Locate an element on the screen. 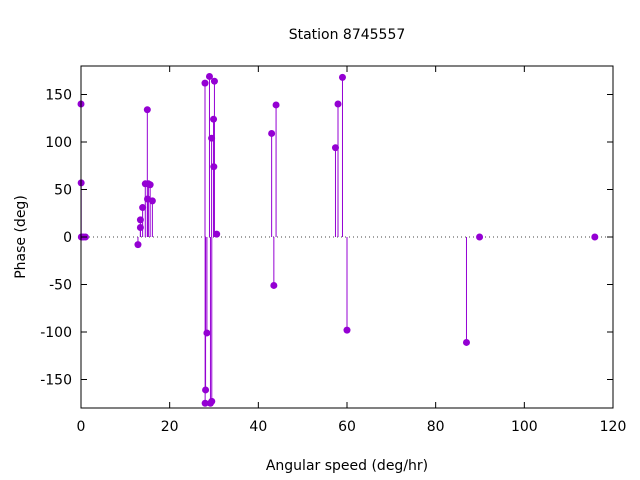  y-tick-label: 100 is located at coordinates (58, 143).